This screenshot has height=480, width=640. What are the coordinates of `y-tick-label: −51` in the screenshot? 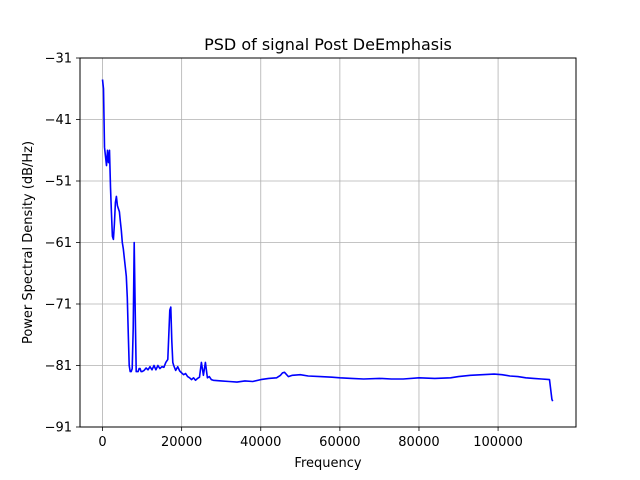 It's located at (58, 182).